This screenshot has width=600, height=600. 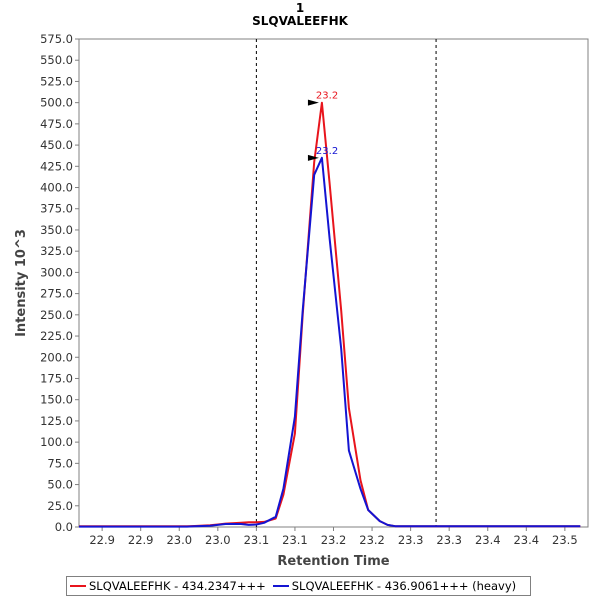 I want to click on y-tick-label: 250.0, so click(x=56, y=315).